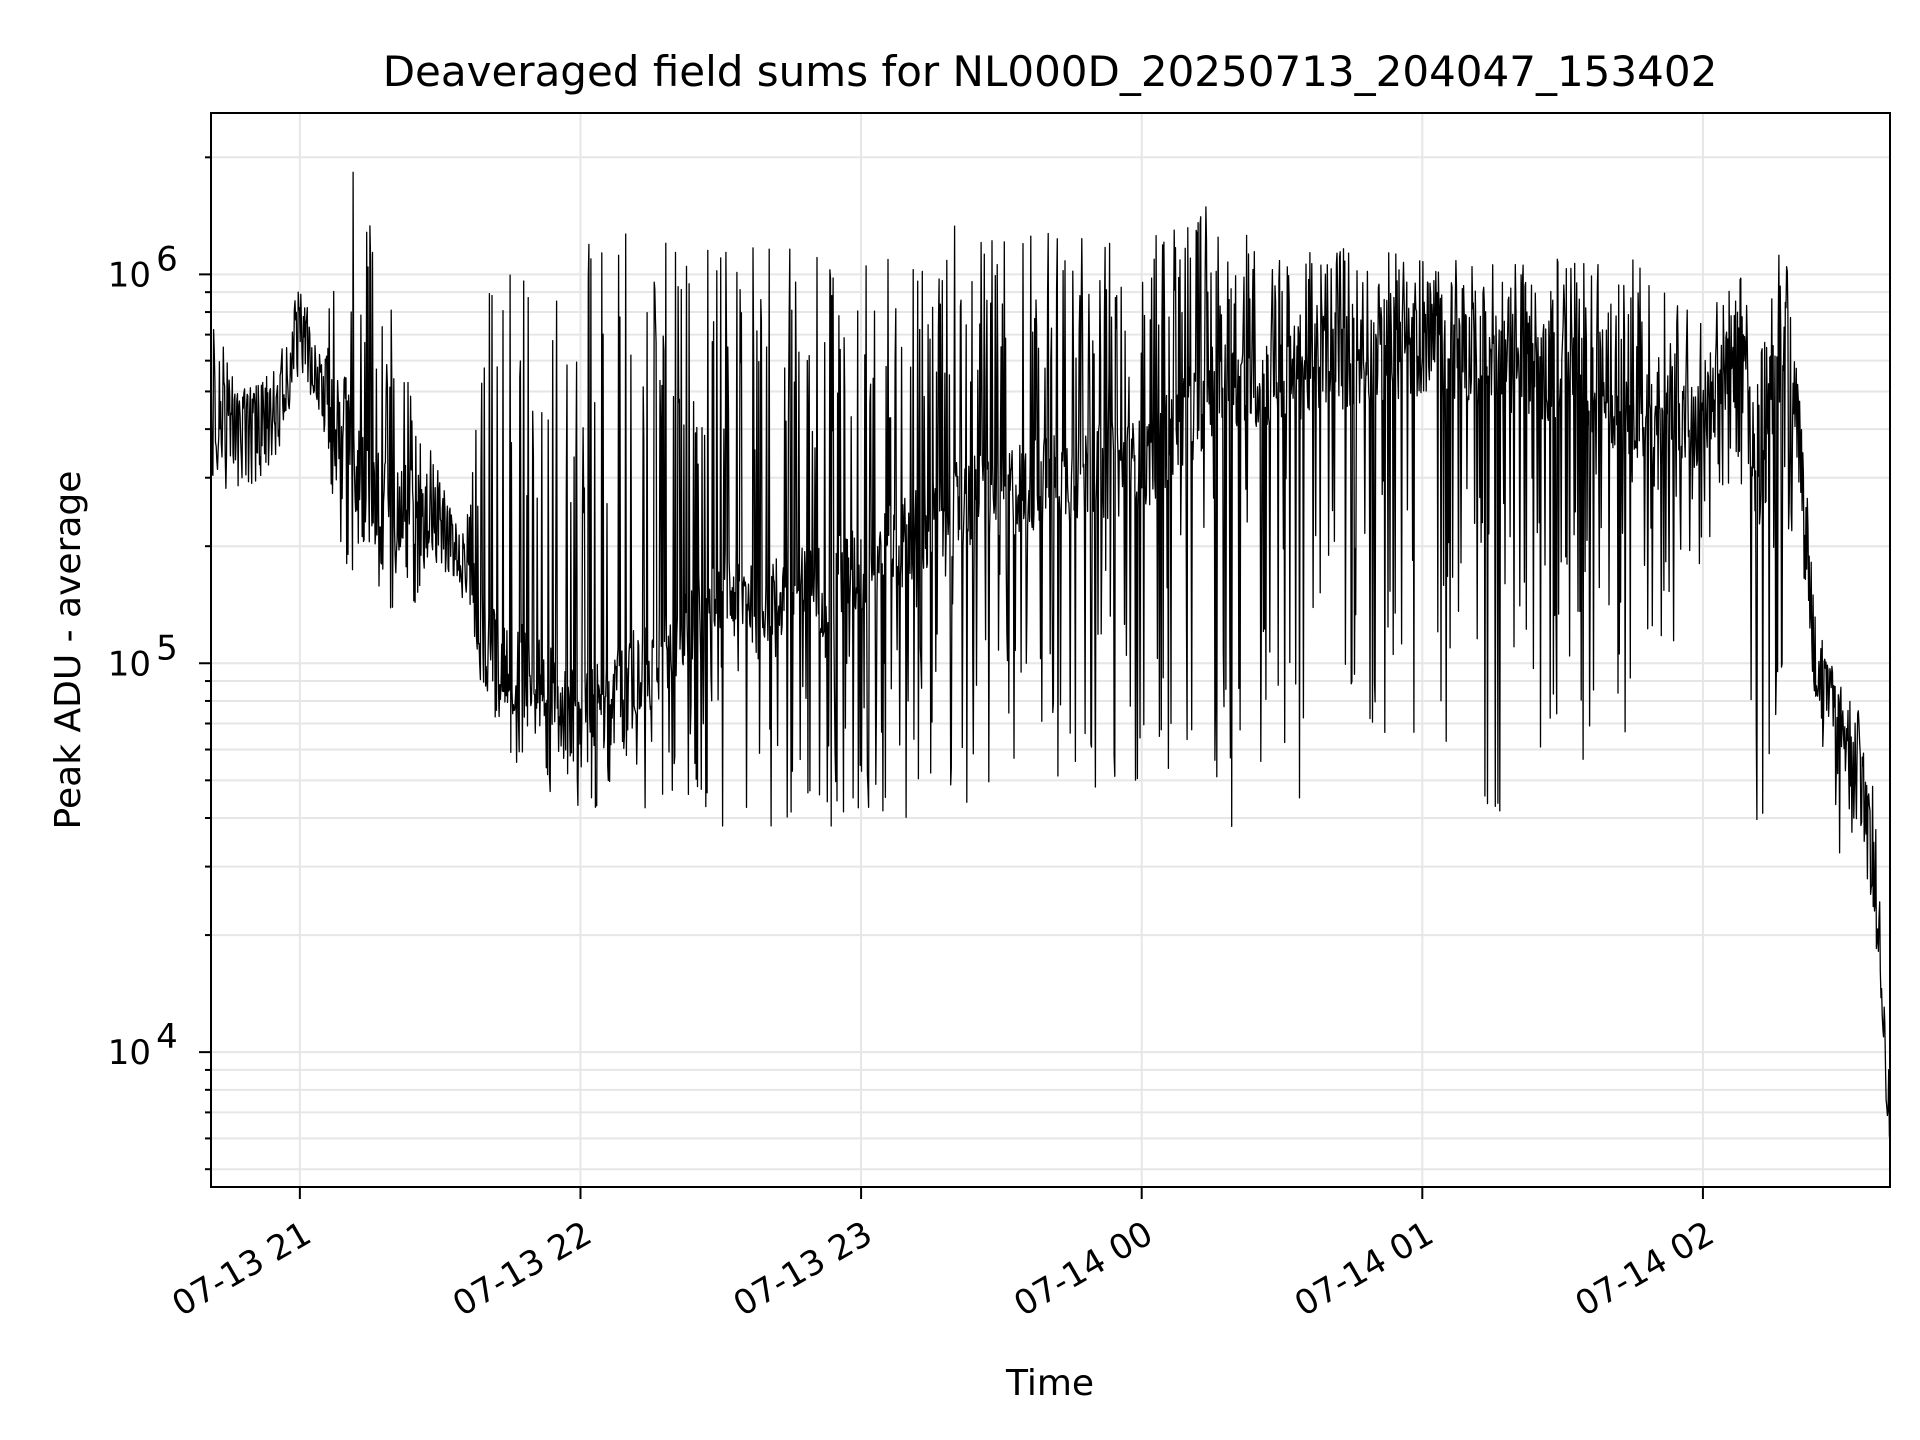 The height and width of the screenshot is (1440, 1920). What do you see at coordinates (167, 259) in the screenshot?
I see `y-tick-exponent: 6` at bounding box center [167, 259].